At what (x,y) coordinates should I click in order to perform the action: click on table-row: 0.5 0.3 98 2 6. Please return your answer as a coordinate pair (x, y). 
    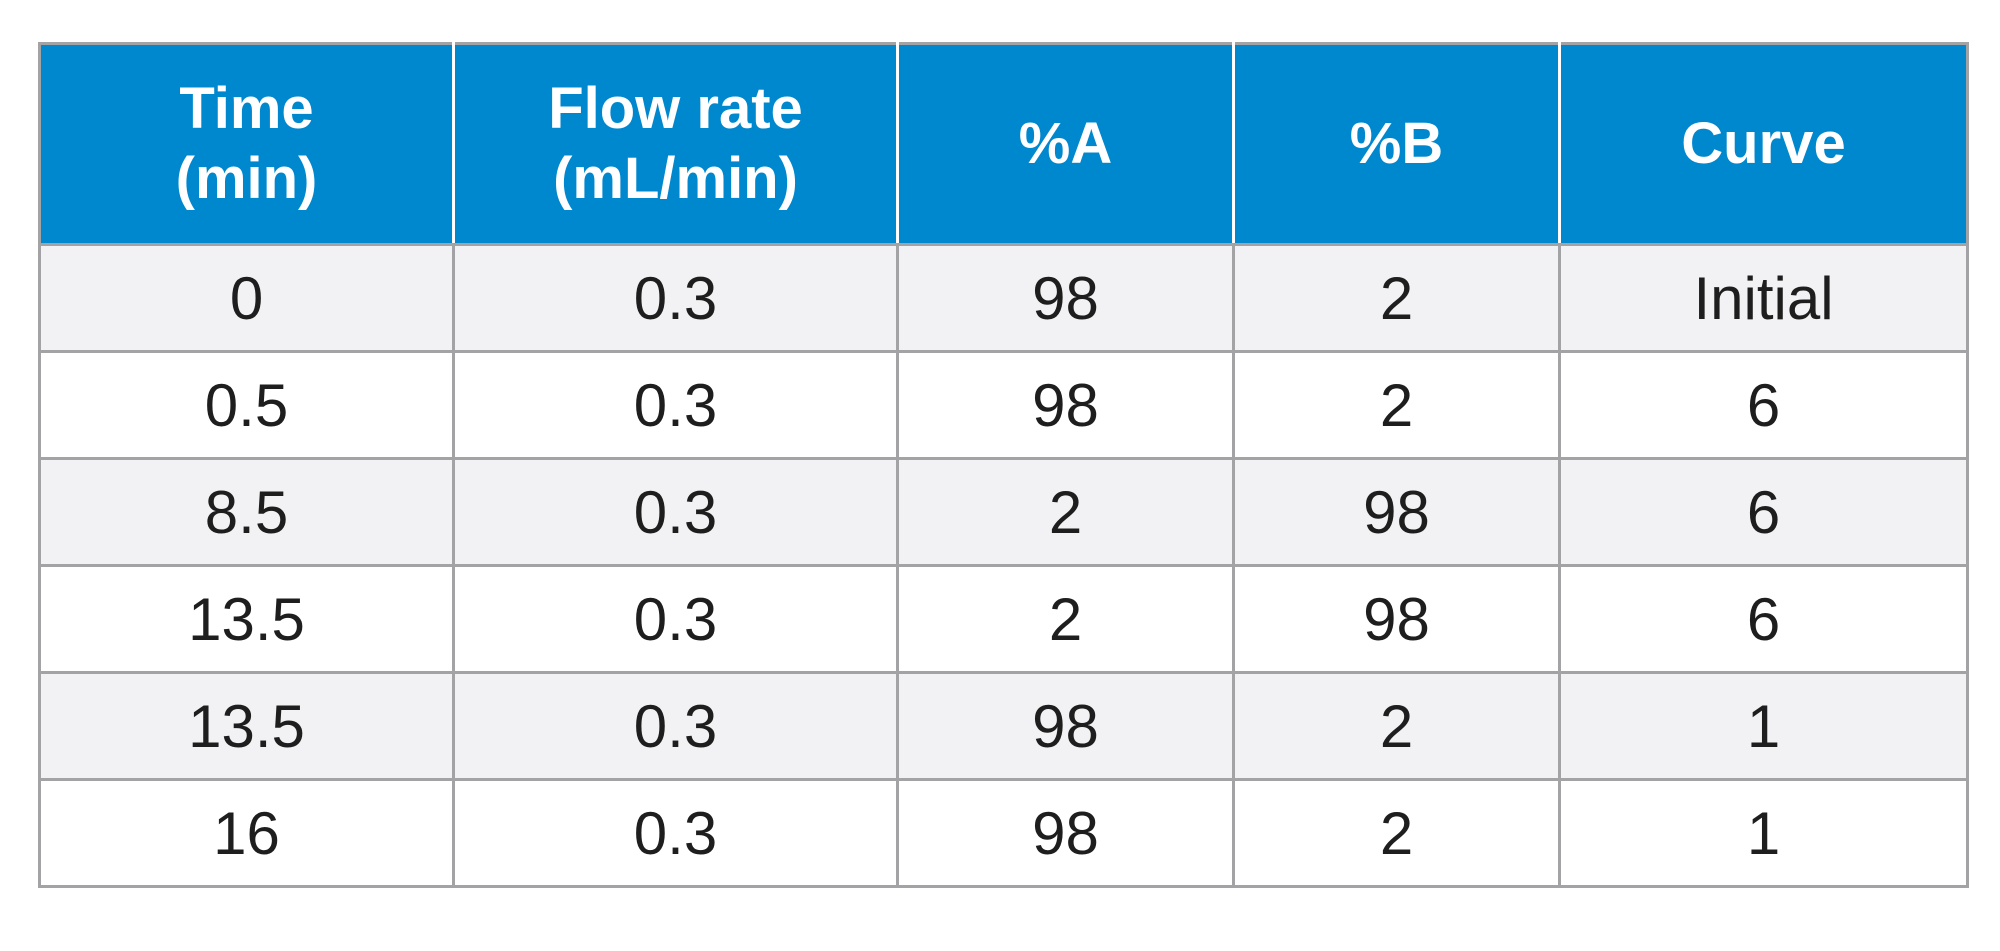
    Looking at the image, I should click on (1003, 405).